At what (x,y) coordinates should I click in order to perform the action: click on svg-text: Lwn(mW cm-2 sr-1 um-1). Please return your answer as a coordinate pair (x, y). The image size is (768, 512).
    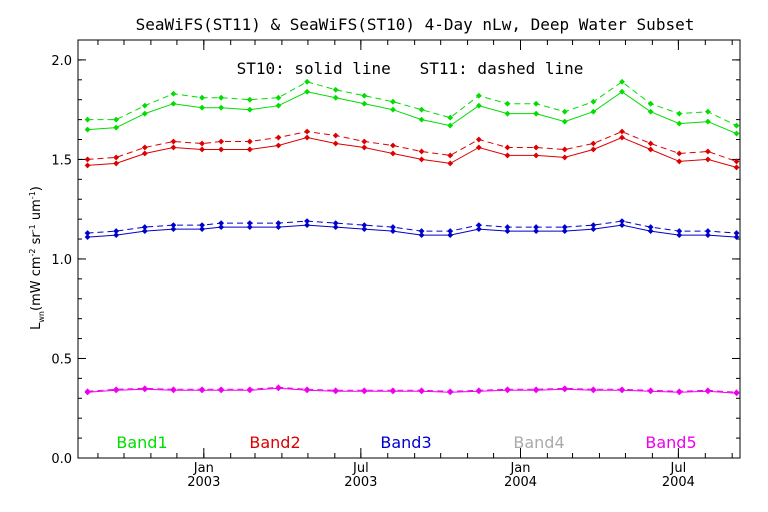
    Looking at the image, I should click on (37, 258).